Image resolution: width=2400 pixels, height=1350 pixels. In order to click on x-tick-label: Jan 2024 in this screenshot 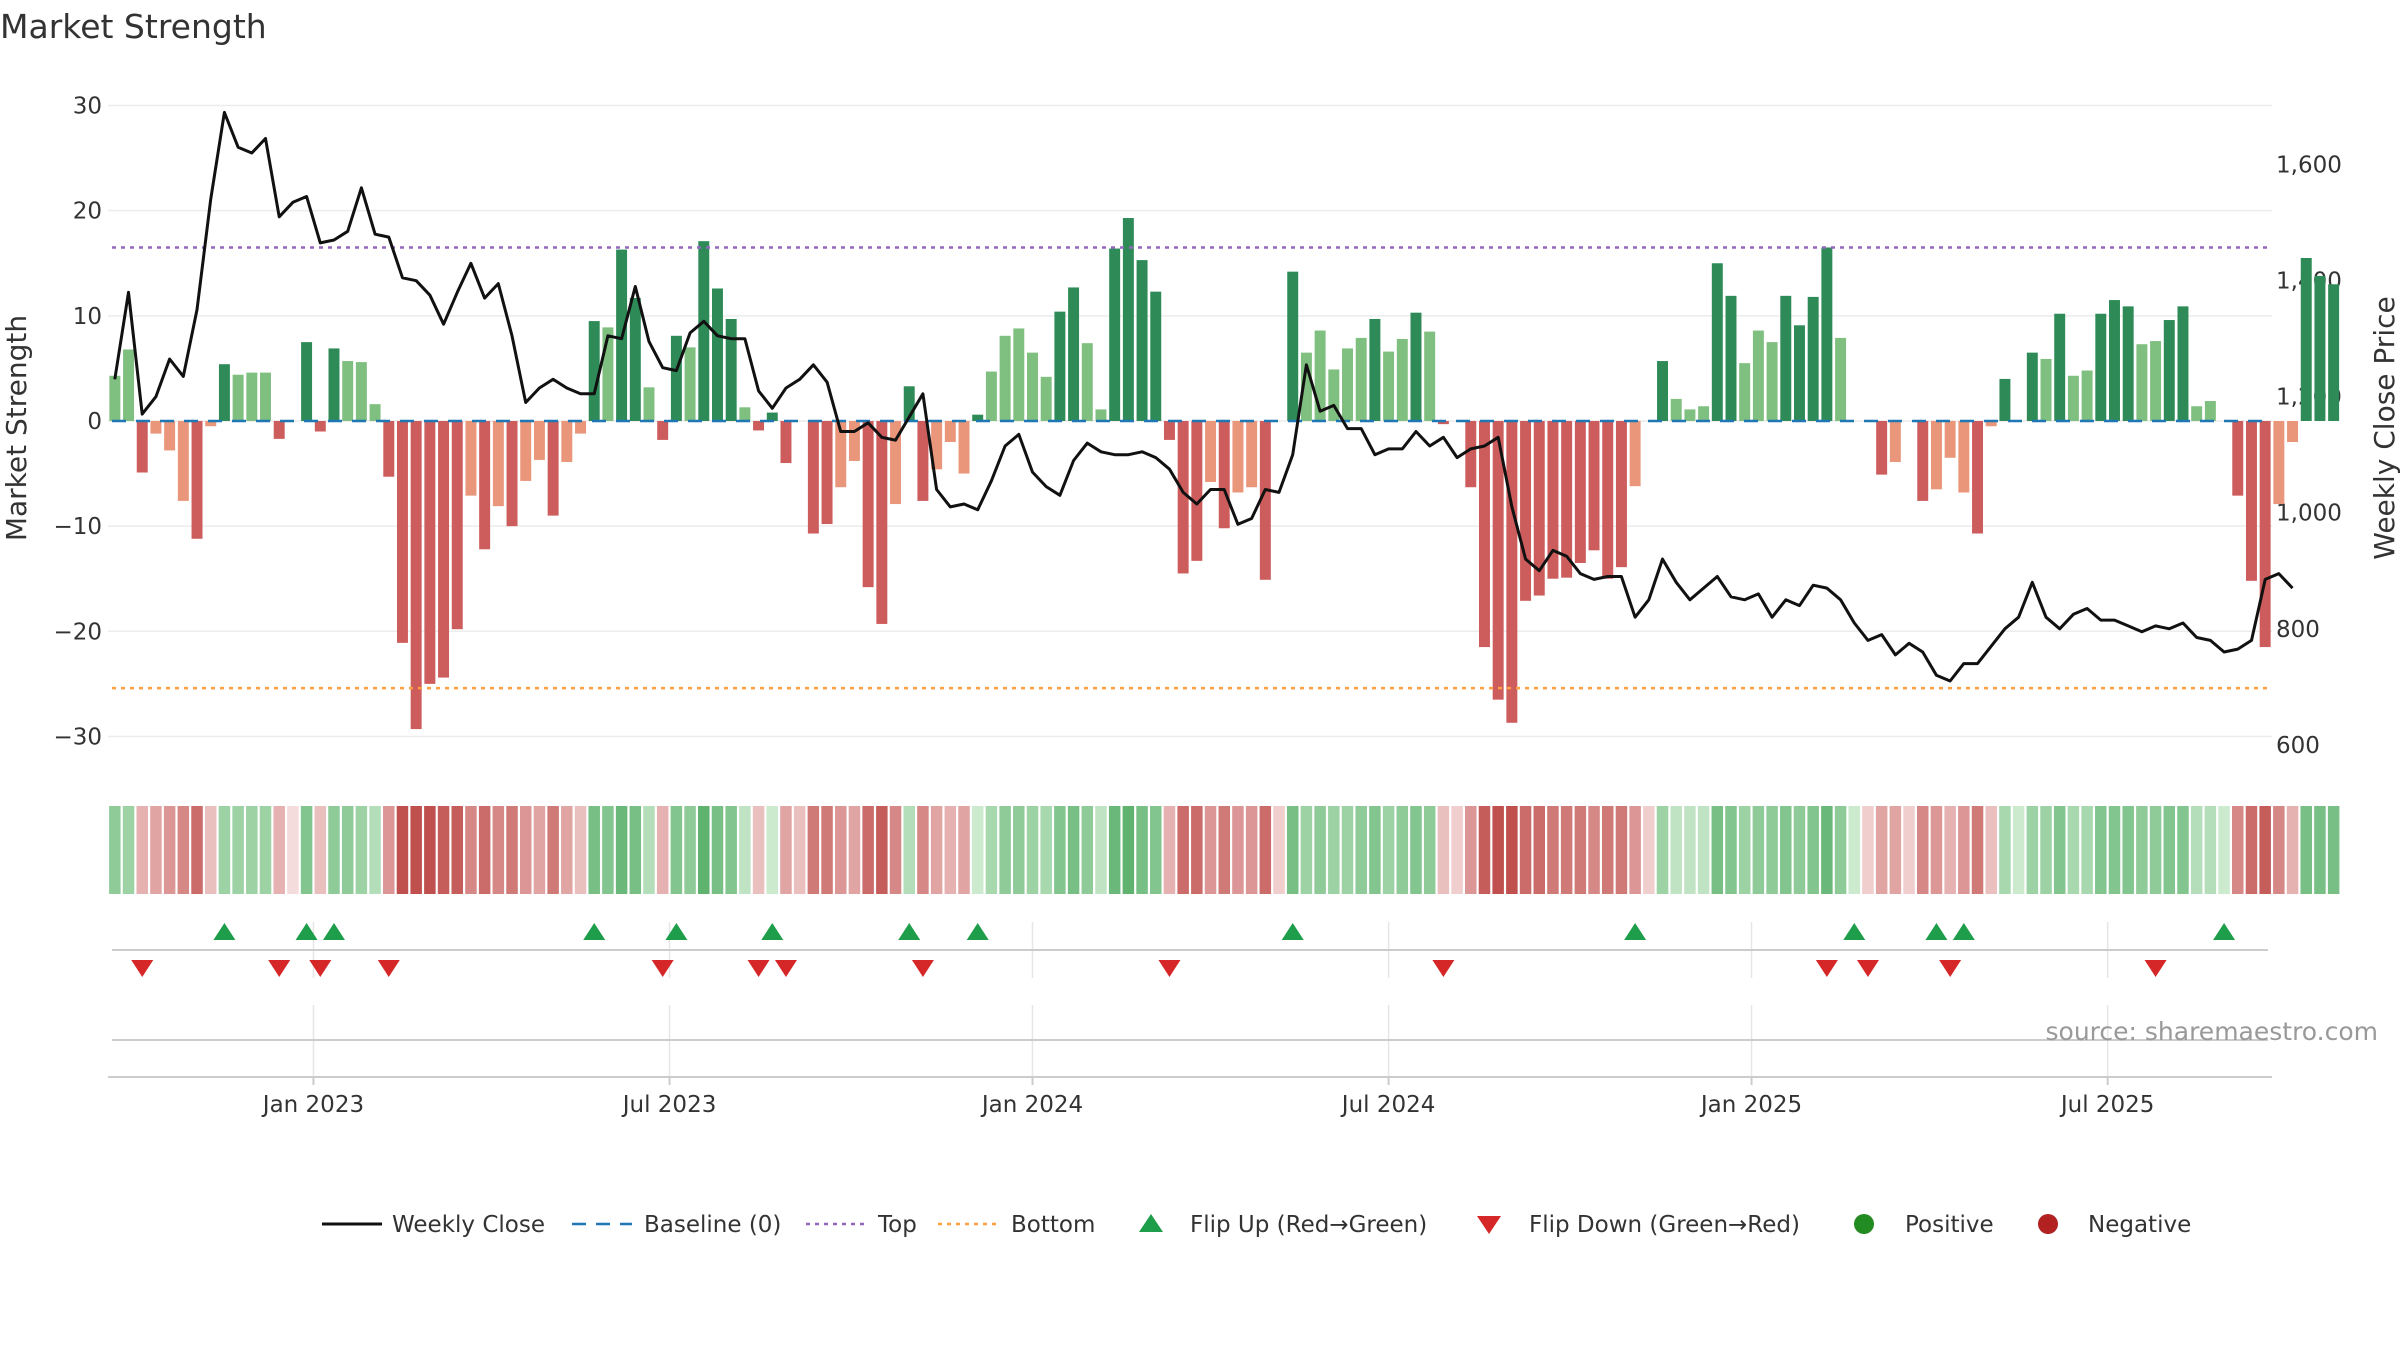, I will do `click(1031, 1105)`.